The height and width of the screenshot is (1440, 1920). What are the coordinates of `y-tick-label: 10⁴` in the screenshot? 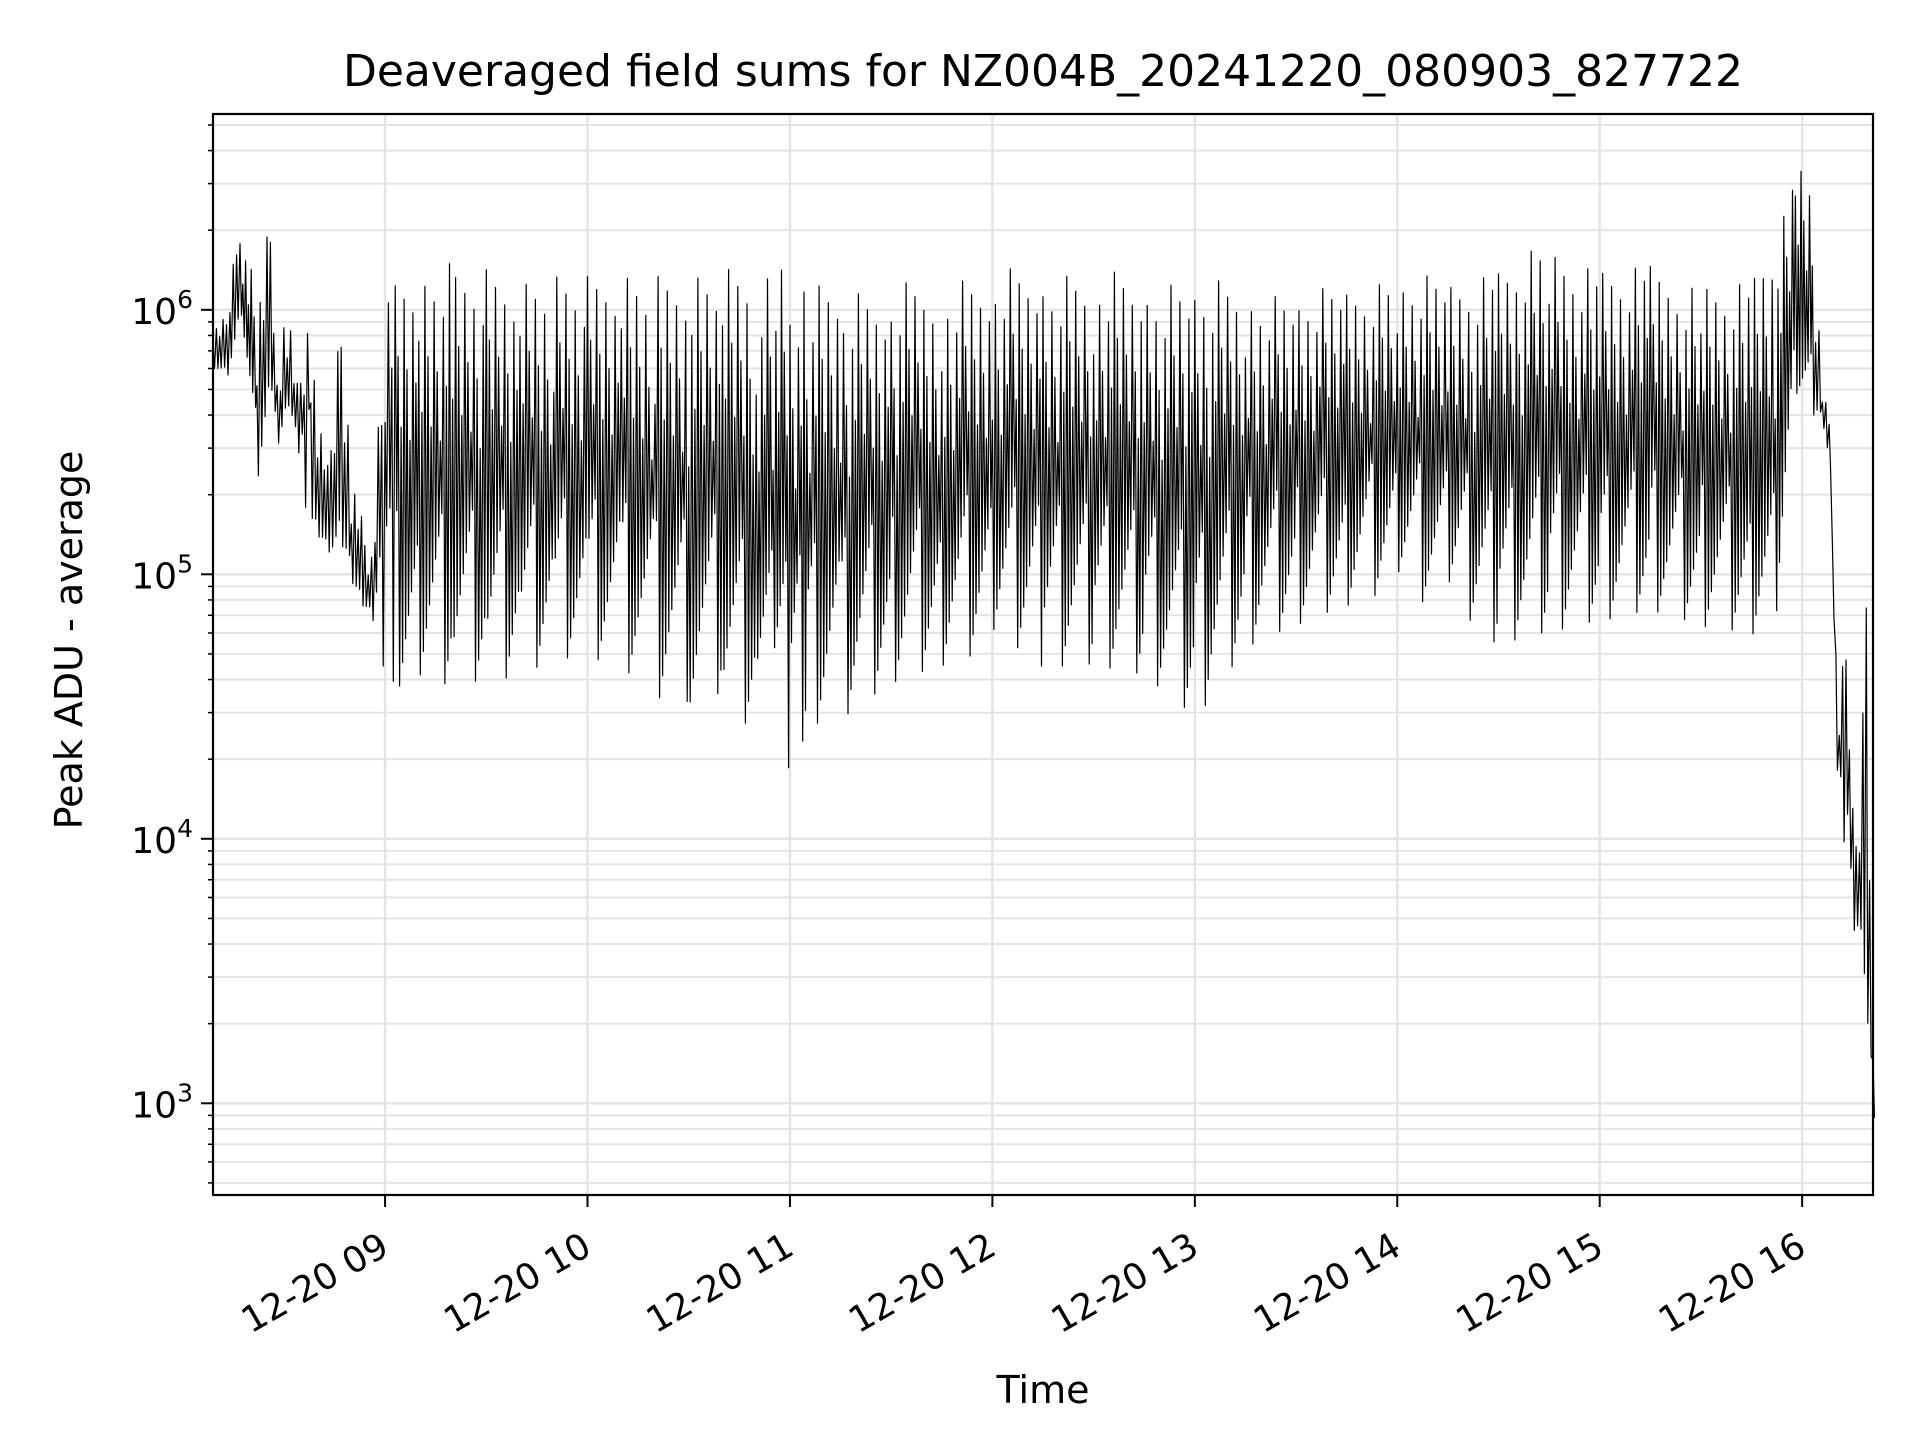 It's located at (162, 838).